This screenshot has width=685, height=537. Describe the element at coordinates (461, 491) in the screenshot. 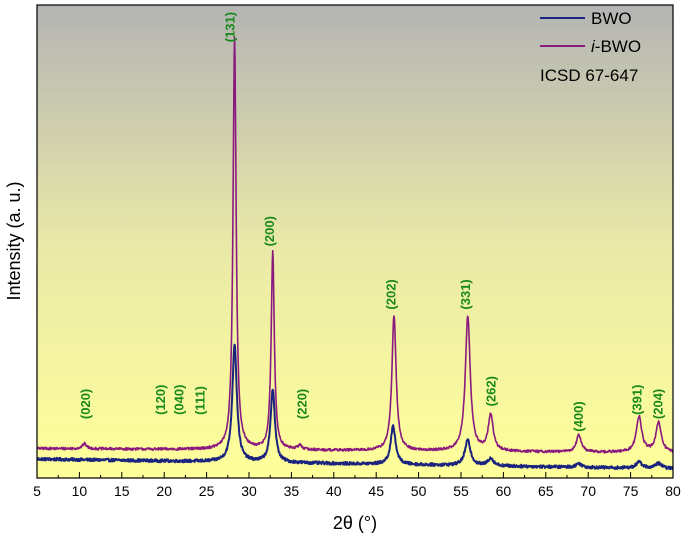

I see `x-tick-label: 55` at that location.